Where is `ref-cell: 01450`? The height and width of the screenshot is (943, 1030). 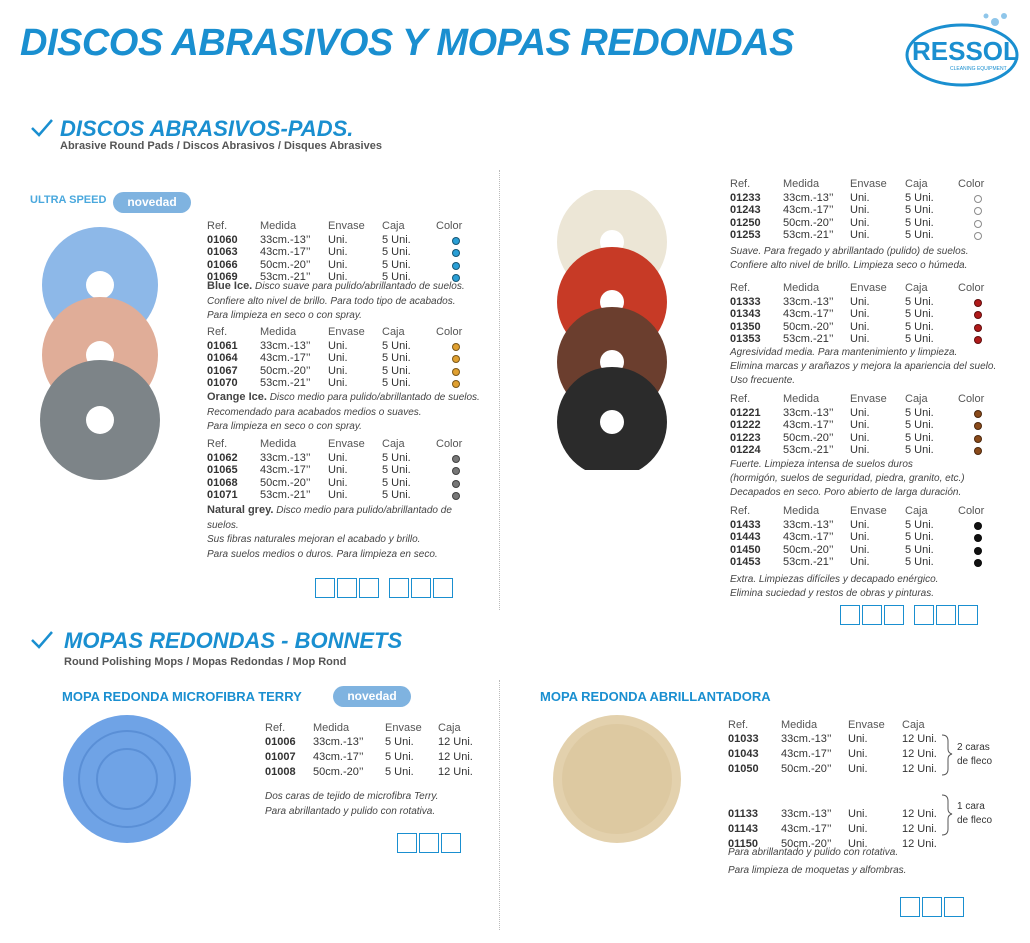
ref-cell: 01450 is located at coordinates (745, 549).